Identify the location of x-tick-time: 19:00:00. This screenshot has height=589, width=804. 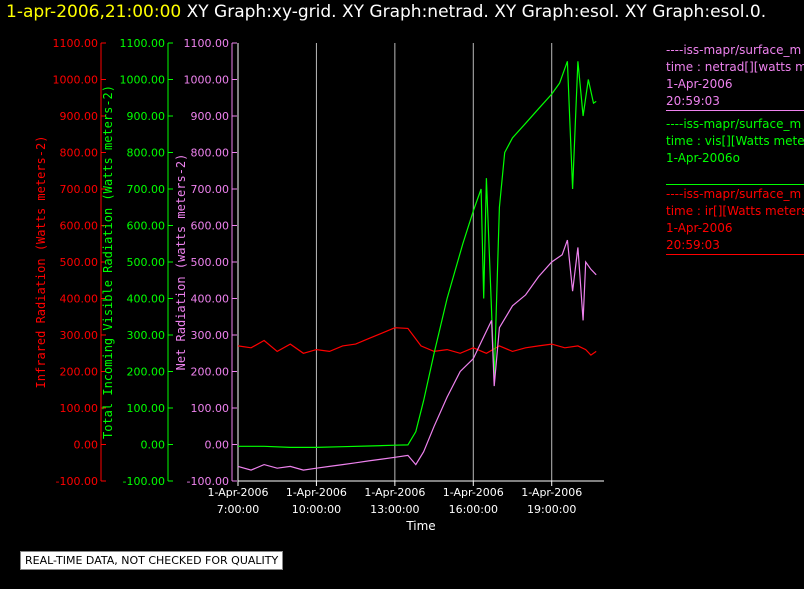
(551, 509).